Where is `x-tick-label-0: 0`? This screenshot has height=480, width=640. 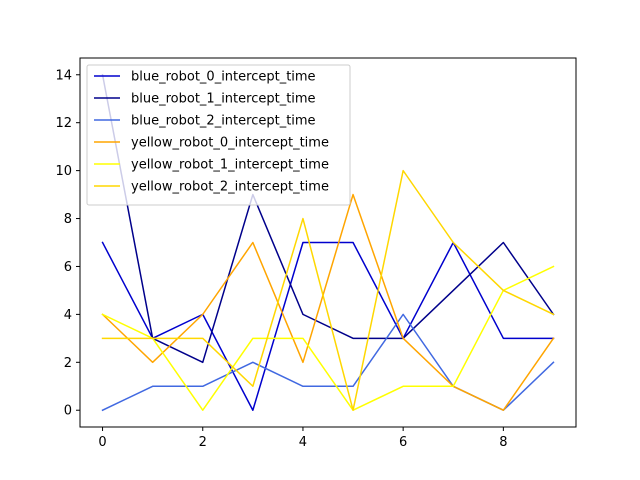
x-tick-label-0: 0 is located at coordinates (102, 442).